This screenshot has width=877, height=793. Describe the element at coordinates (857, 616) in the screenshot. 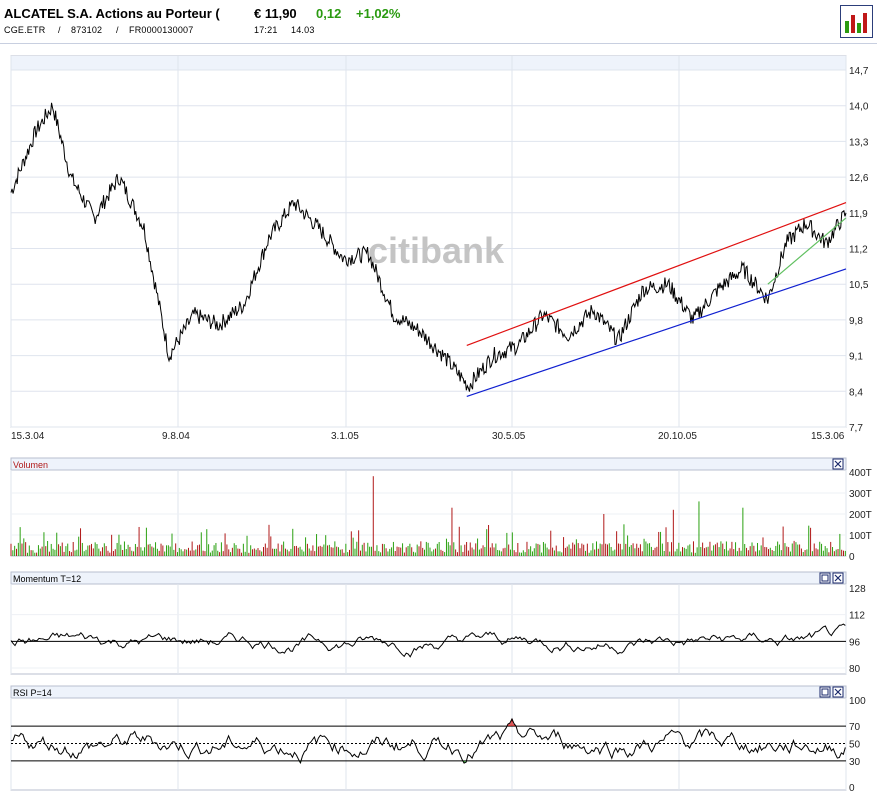

I see `momentum-y-tick-label: 112` at that location.